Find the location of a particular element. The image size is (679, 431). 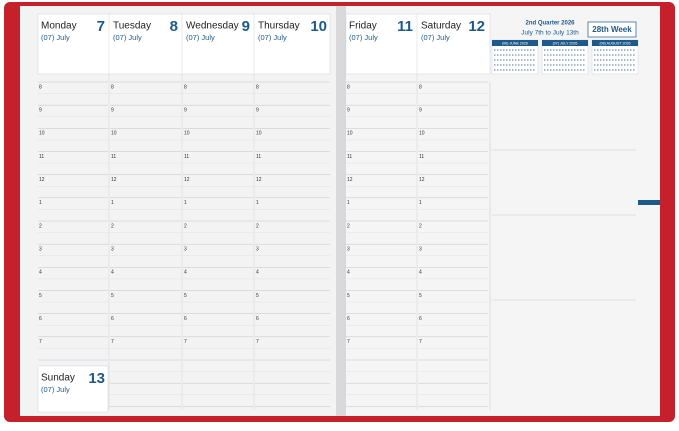

mini-calendar-title: (07) JULY 2026 is located at coordinates (565, 43).